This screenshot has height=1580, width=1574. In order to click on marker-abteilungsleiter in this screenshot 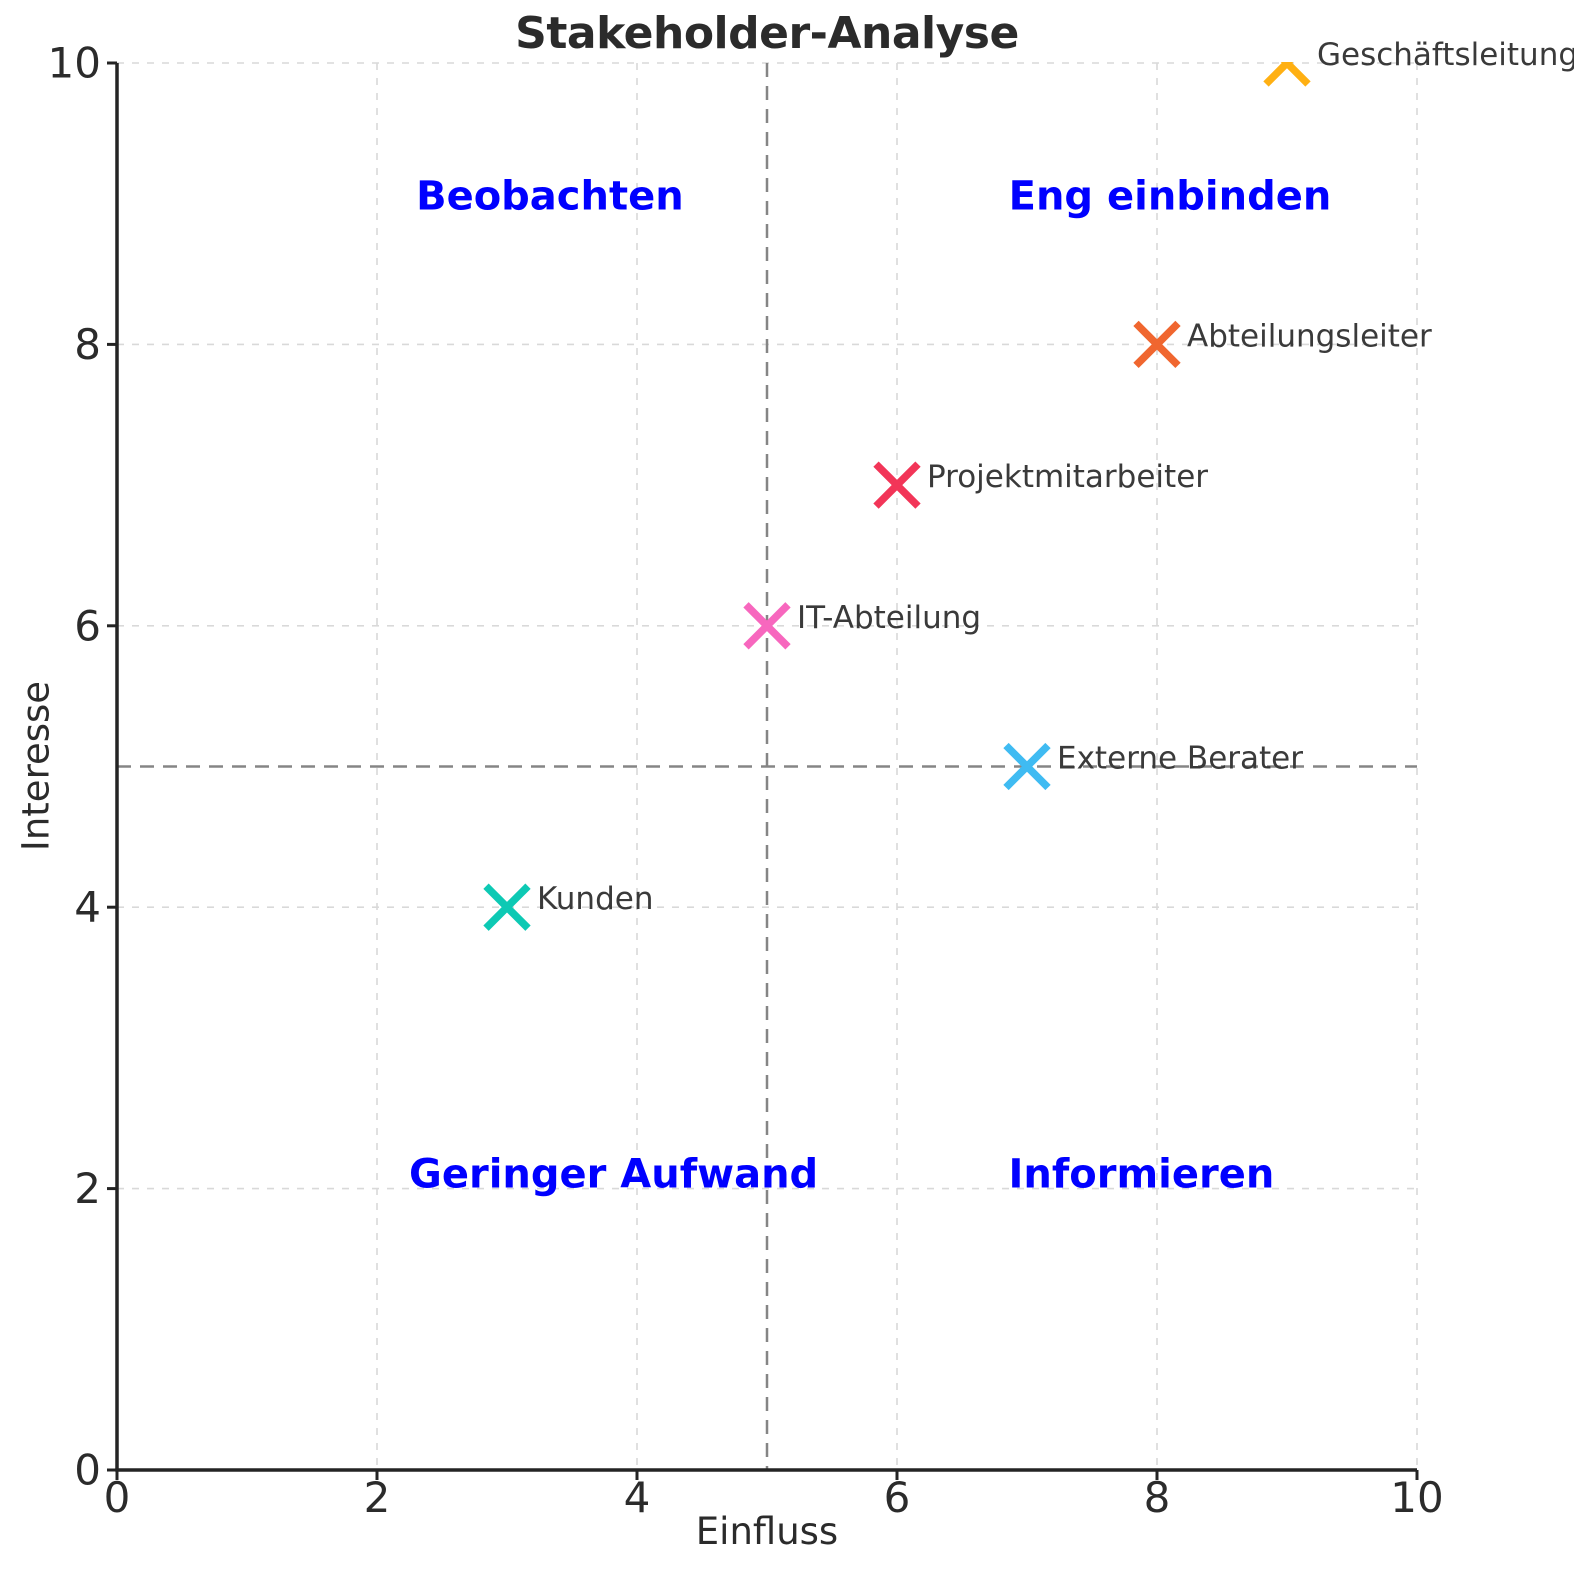, I will do `click(1157, 344)`.